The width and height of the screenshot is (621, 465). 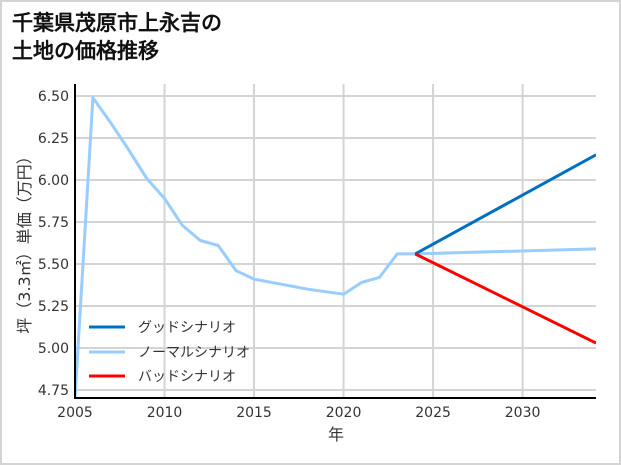 What do you see at coordinates (165, 413) in the screenshot?
I see `x-tick-label: 2010` at bounding box center [165, 413].